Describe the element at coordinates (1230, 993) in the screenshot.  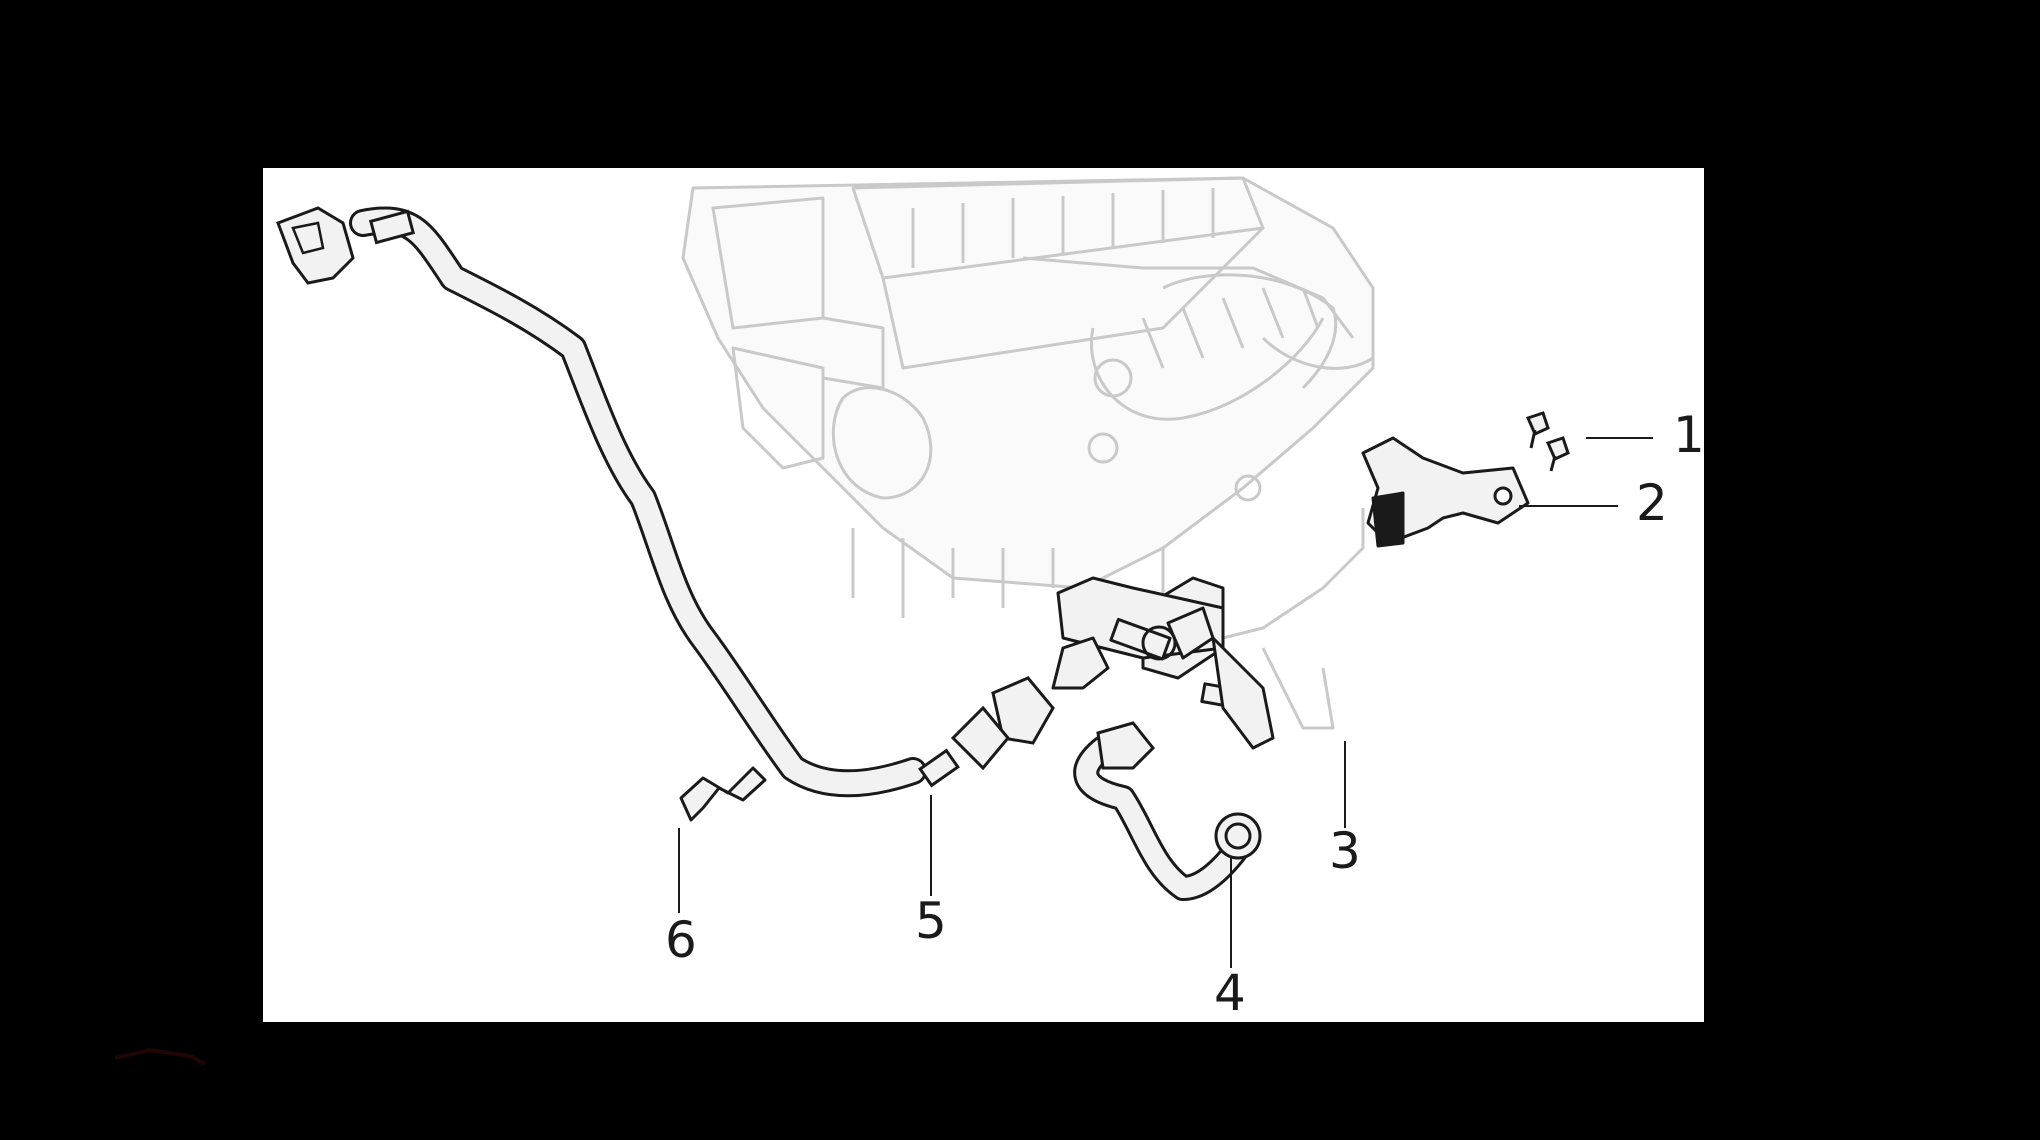
I see `callout-4: 4` at that location.